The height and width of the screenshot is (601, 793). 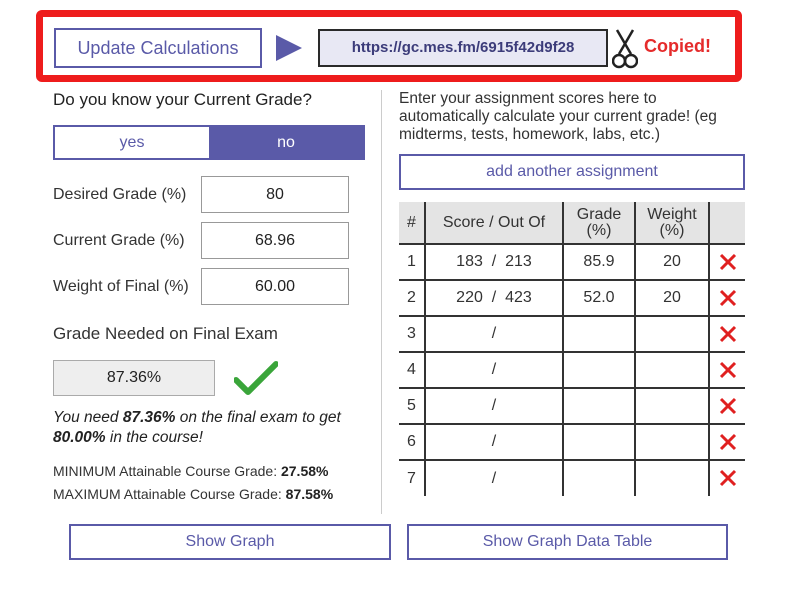 I want to click on score-cell: 220 / 423, so click(x=493, y=297).